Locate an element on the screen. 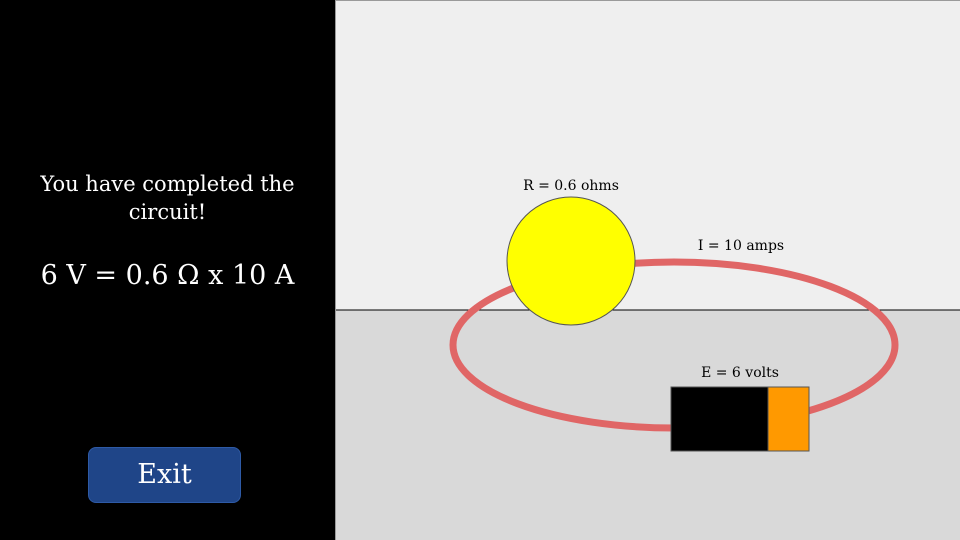 This screenshot has height=540, width=960. resistor-bulb is located at coordinates (571, 261).